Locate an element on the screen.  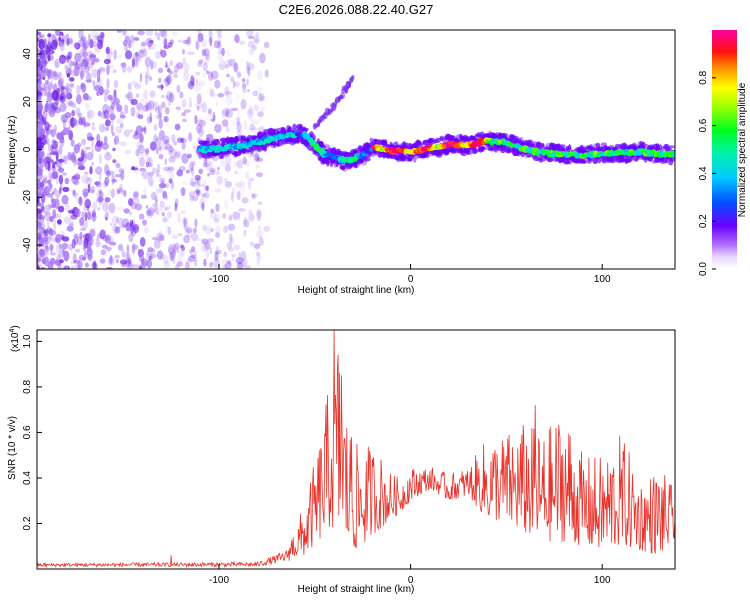
spectrogram-y-tick-label: 20 is located at coordinates (27, 102).